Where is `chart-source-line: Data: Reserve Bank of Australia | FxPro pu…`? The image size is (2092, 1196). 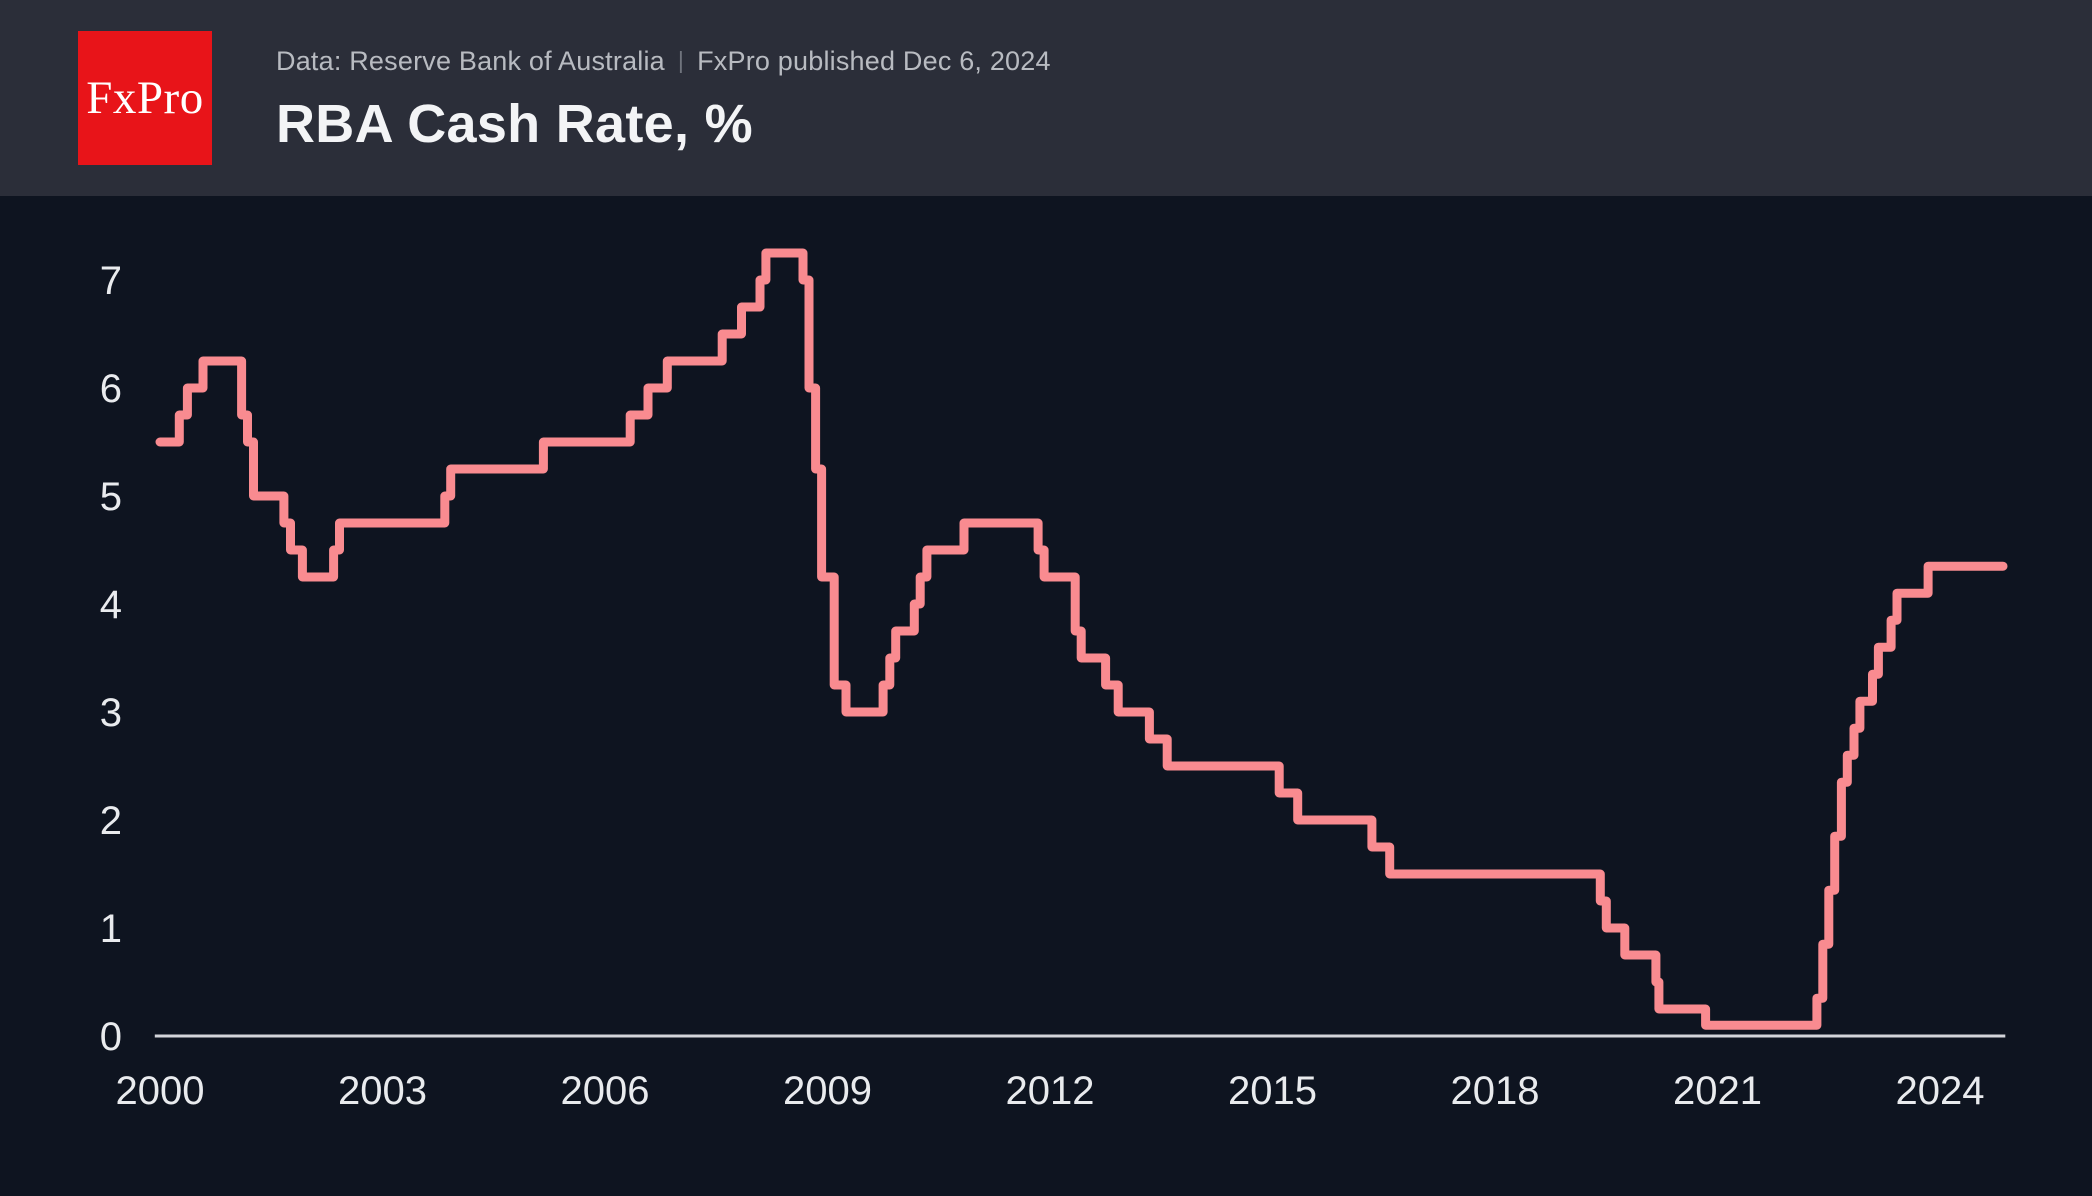 chart-source-line: Data: Reserve Bank of Australia | FxPro pu… is located at coordinates (663, 61).